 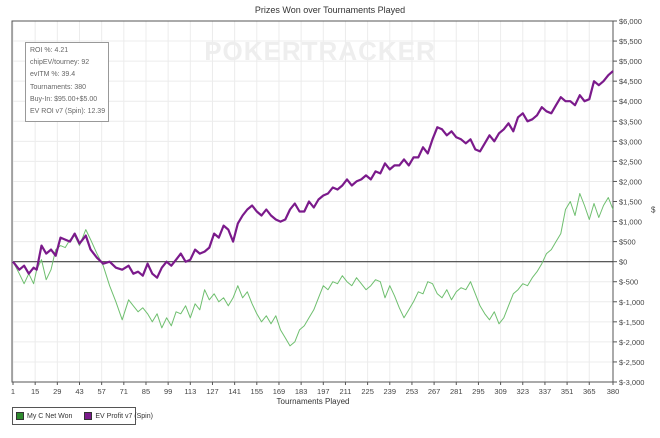 I want to click on svg-text: 380, so click(x=613, y=391).